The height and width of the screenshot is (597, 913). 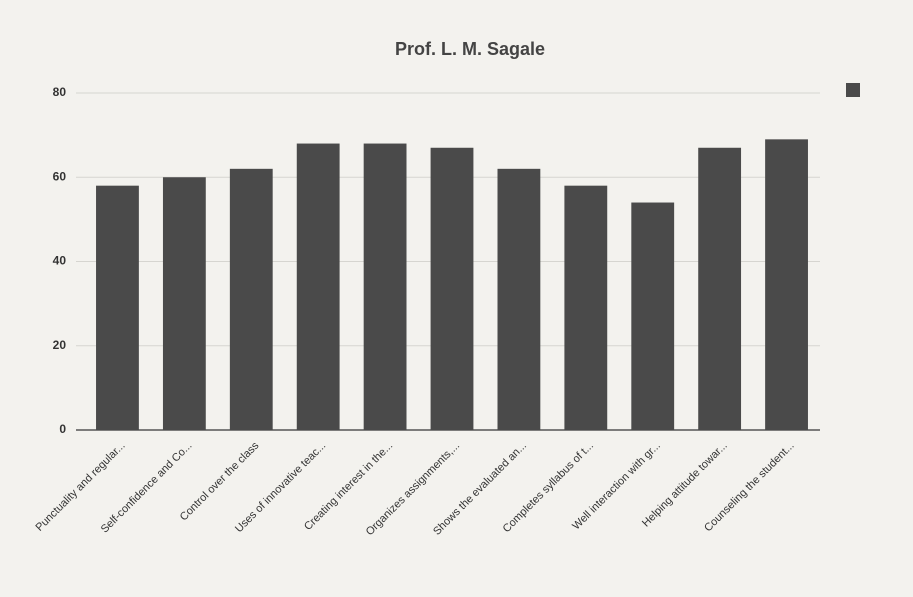 What do you see at coordinates (60, 345) in the screenshot?
I see `y-tick-label: 20` at bounding box center [60, 345].